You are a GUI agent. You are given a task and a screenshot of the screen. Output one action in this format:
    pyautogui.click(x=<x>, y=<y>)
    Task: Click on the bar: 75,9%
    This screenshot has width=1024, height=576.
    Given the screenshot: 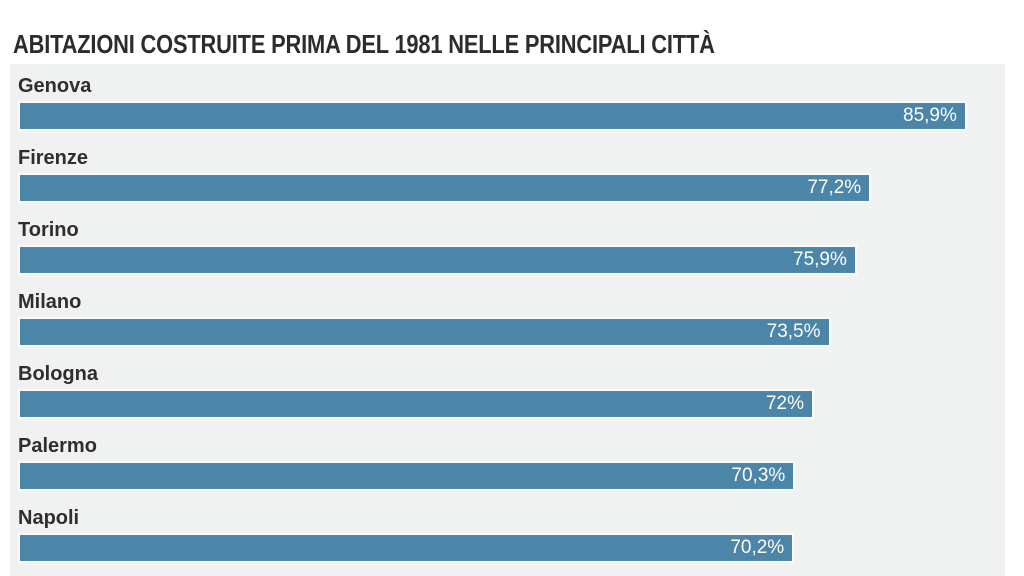 What is the action you would take?
    pyautogui.click(x=437, y=260)
    